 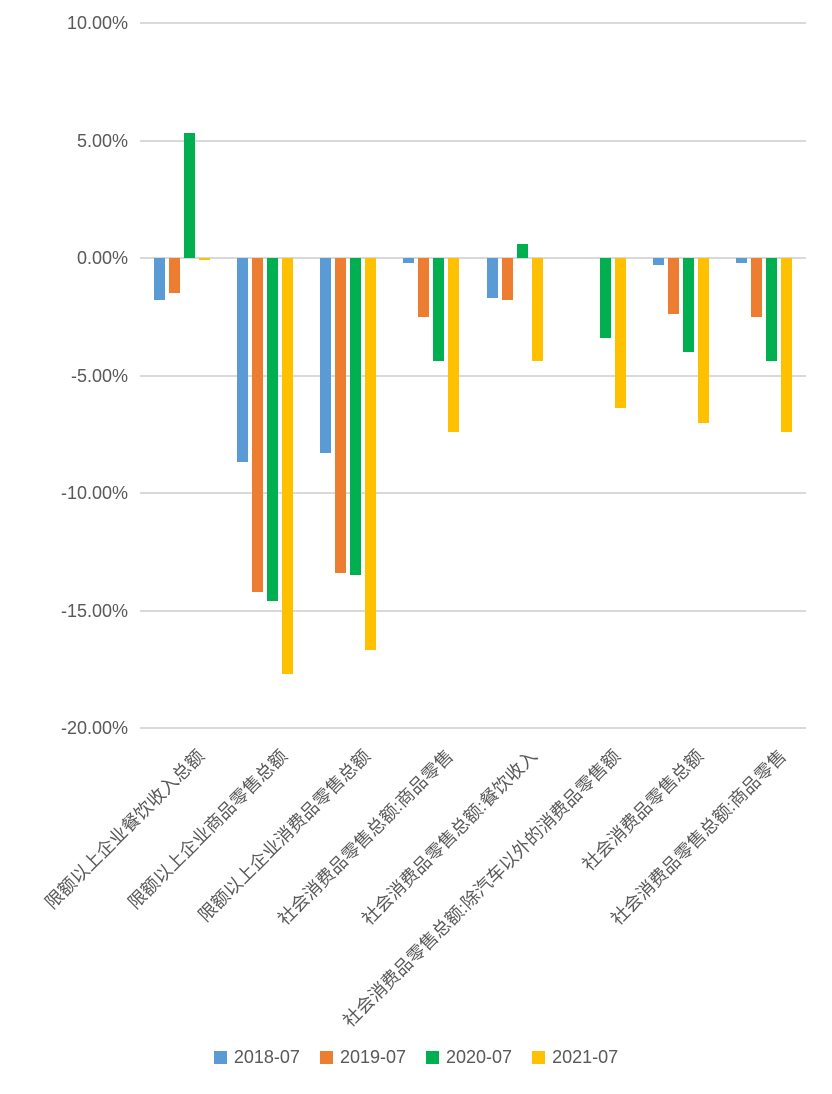 What do you see at coordinates (125, 829) in the screenshot?
I see `x-tick-label-category-1: 限额以上企业餐饮收入总额` at bounding box center [125, 829].